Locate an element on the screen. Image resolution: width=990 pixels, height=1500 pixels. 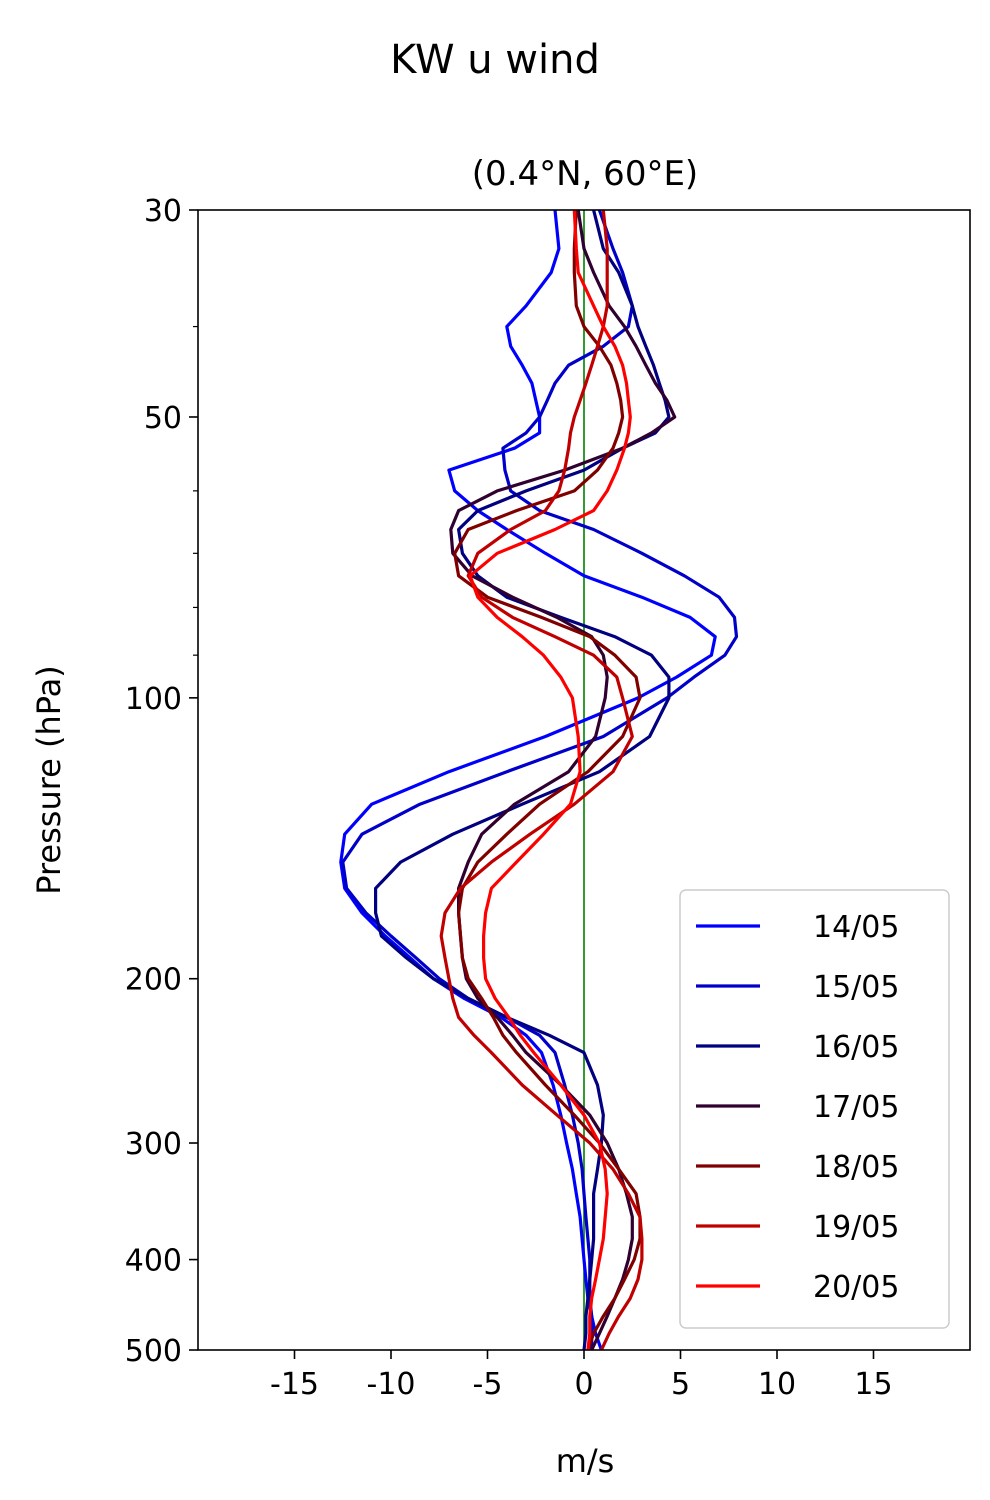
legend-label: 18/05 is located at coordinates (856, 1167).